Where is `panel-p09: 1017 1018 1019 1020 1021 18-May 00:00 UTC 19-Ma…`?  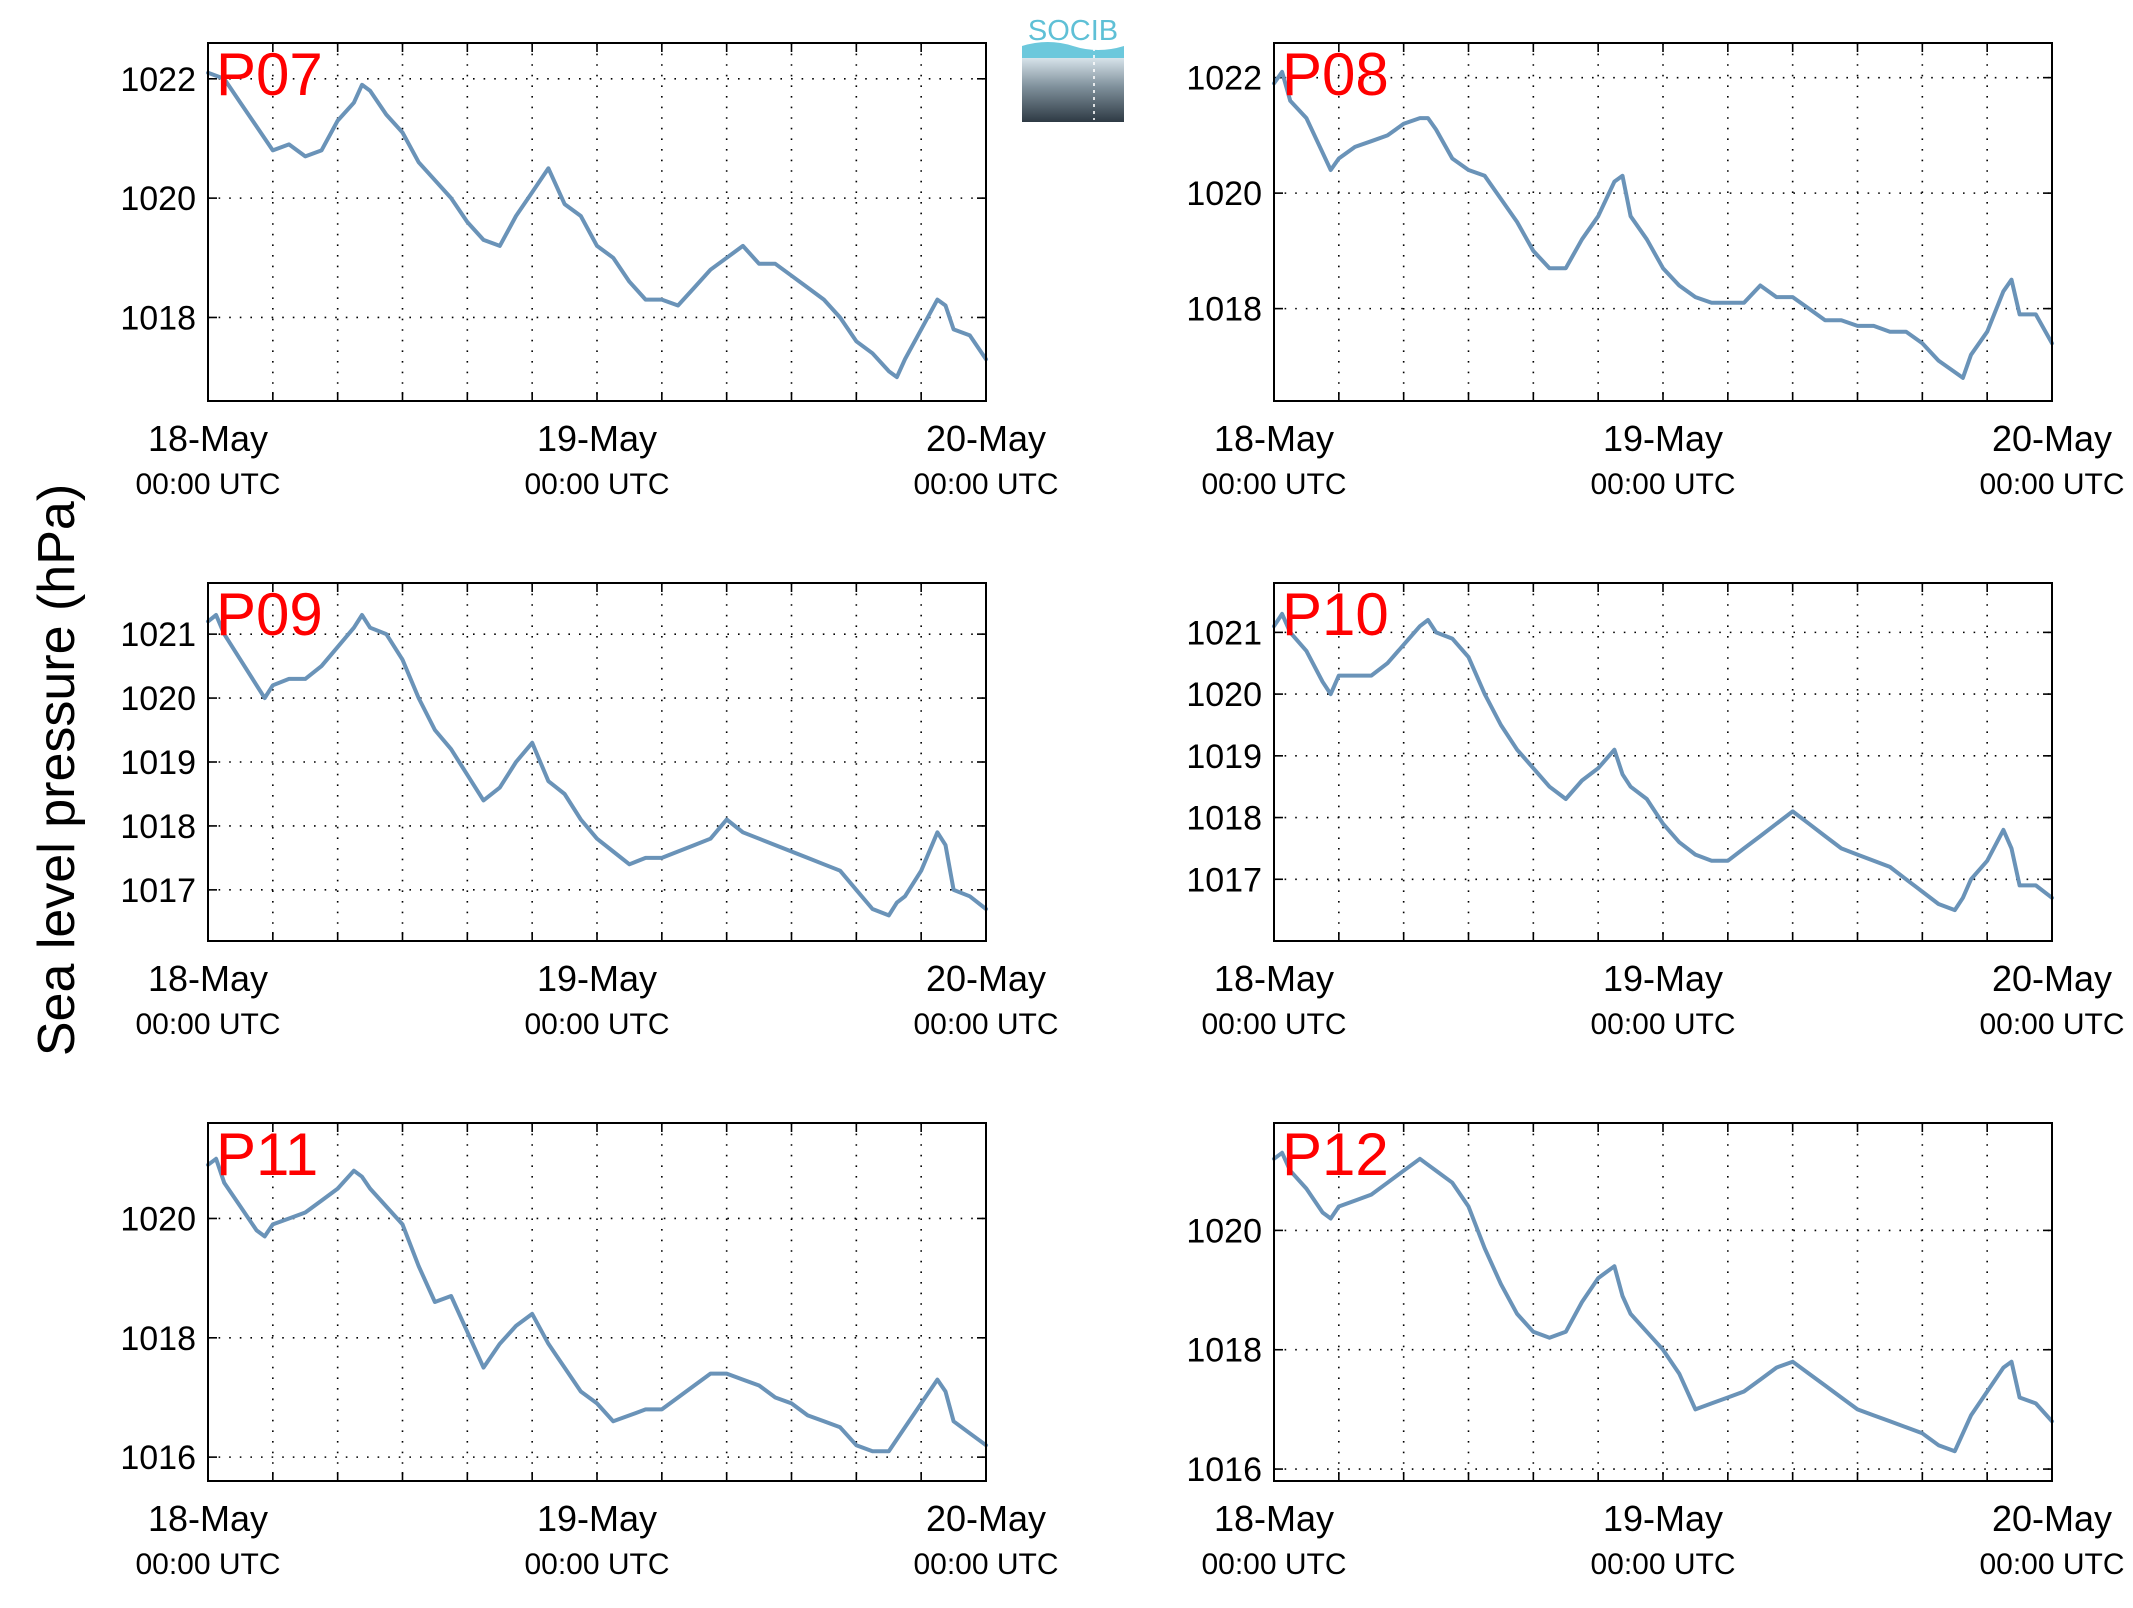
panel-p09: 1017 1018 1019 1020 1021 18-May 00:00 UTC 19-Ma… is located at coordinates (589, 811).